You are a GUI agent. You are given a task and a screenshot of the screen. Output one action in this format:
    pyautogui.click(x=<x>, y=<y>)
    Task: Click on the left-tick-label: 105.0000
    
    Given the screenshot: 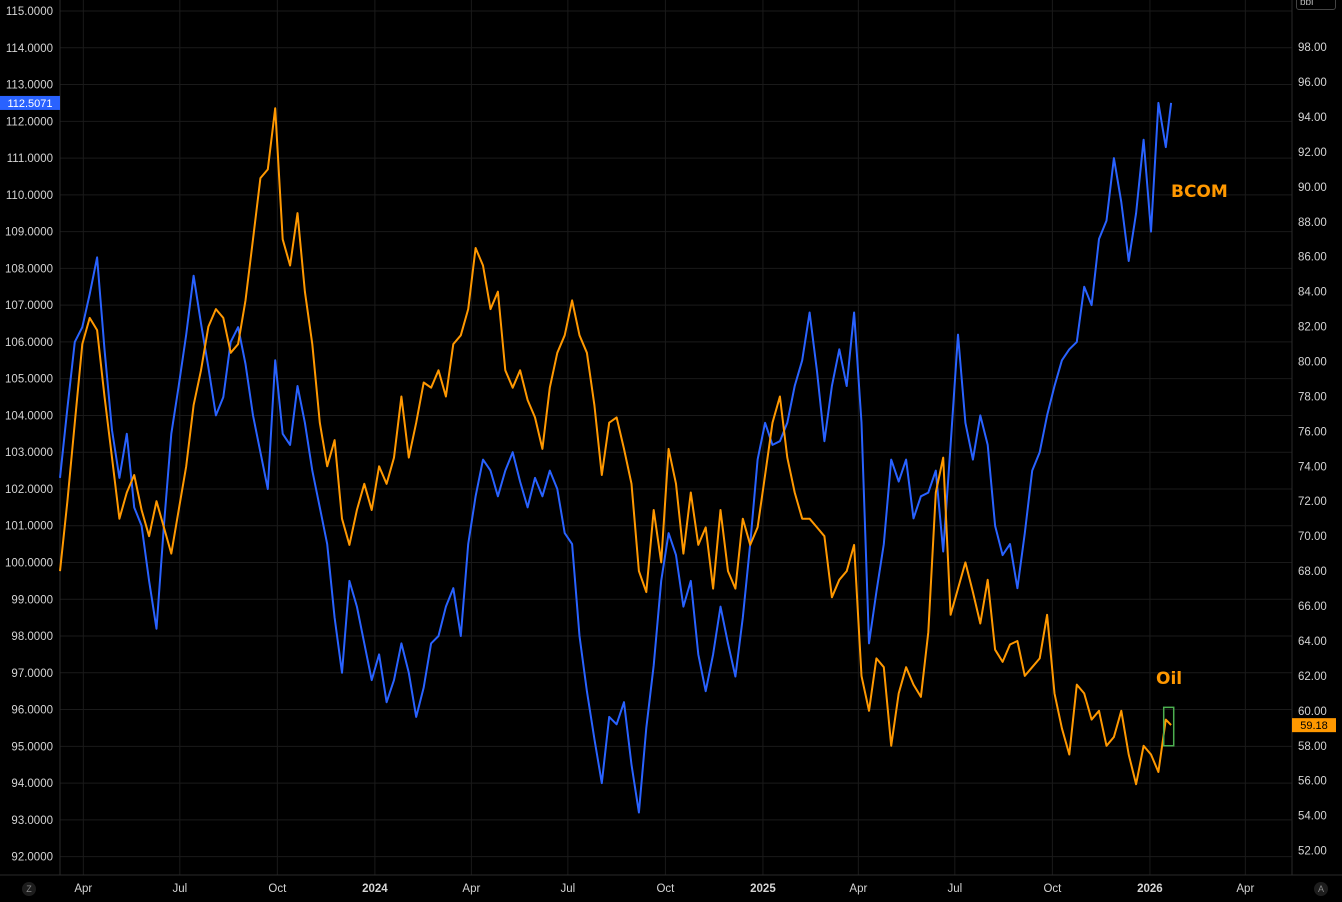 What is the action you would take?
    pyautogui.click(x=29, y=380)
    